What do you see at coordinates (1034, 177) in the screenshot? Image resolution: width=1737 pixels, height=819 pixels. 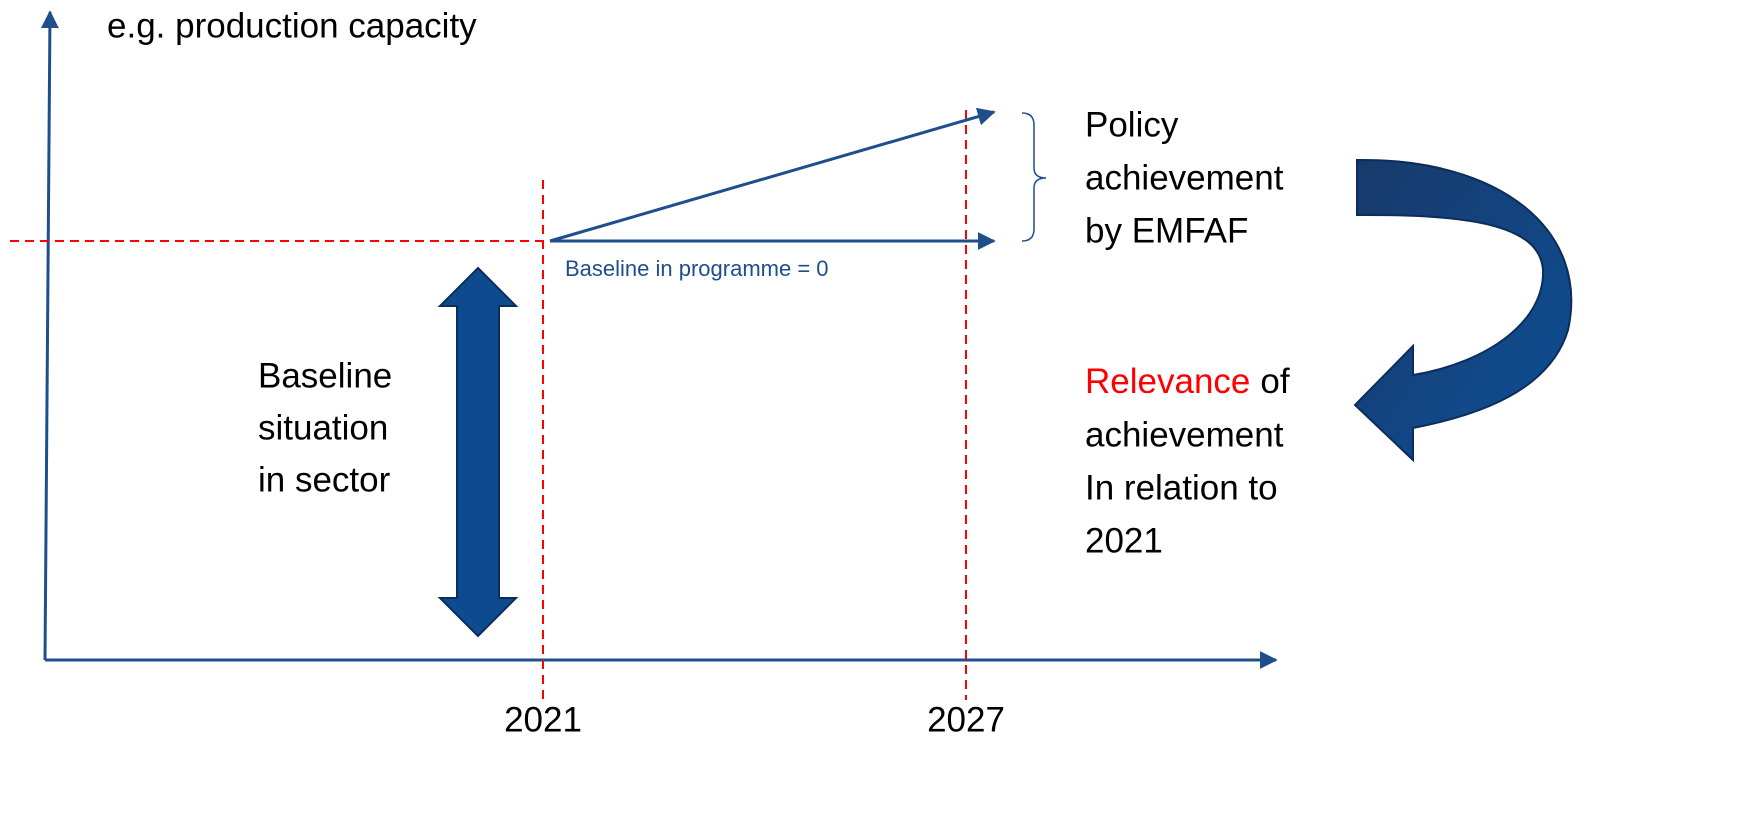 I see `brace` at bounding box center [1034, 177].